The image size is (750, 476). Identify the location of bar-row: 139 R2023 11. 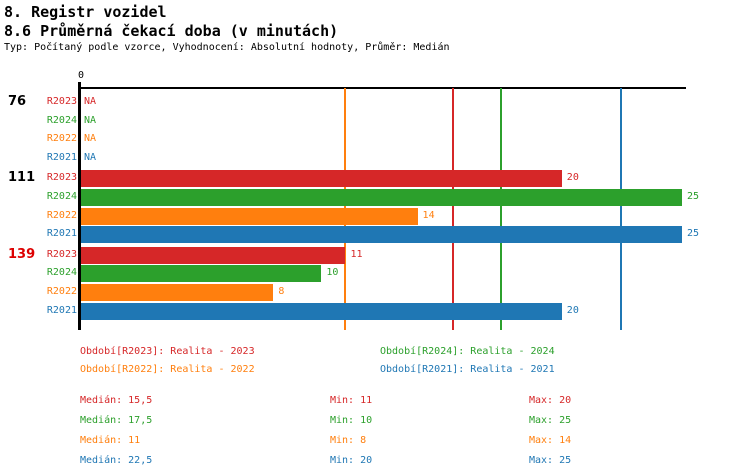
(375, 255).